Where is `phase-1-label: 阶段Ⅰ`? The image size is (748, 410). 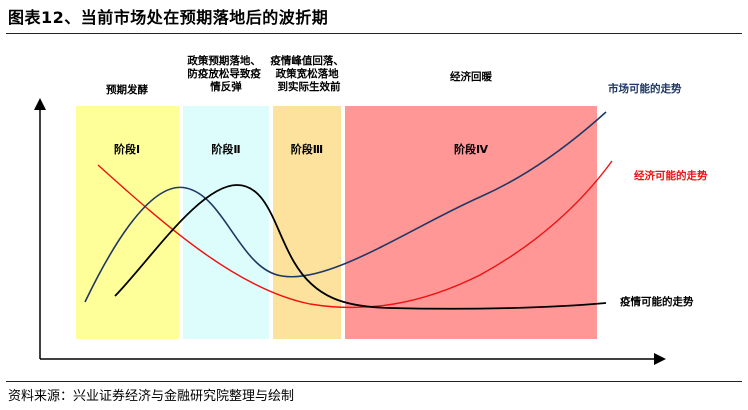 phase-1-label: 阶段Ⅰ is located at coordinates (127, 149).